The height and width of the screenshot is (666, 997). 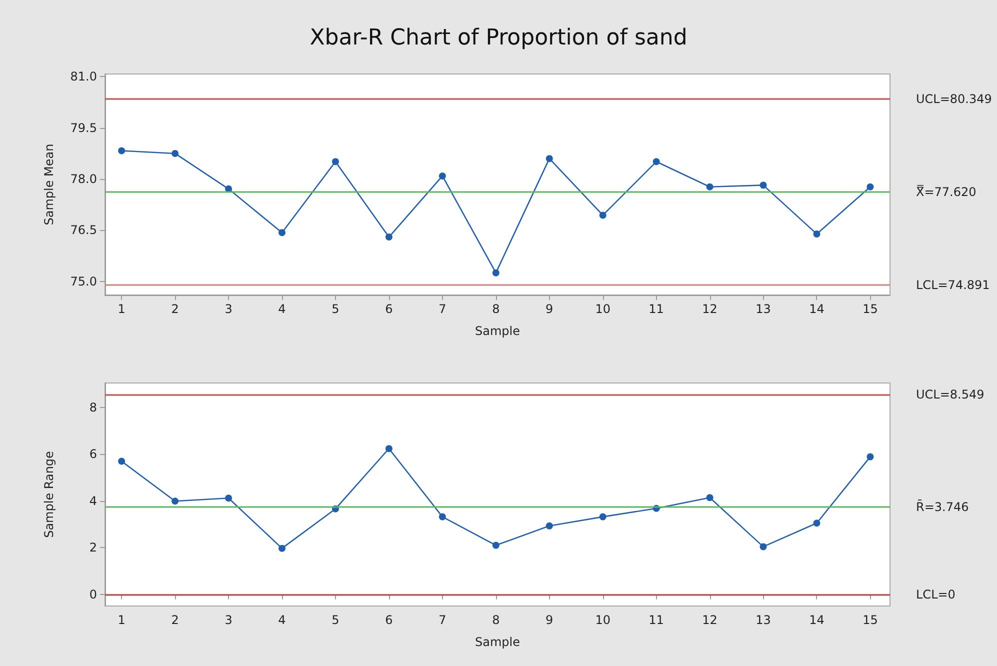 What do you see at coordinates (946, 192) in the screenshot?
I see `ref-line-label: X̿=77.620` at bounding box center [946, 192].